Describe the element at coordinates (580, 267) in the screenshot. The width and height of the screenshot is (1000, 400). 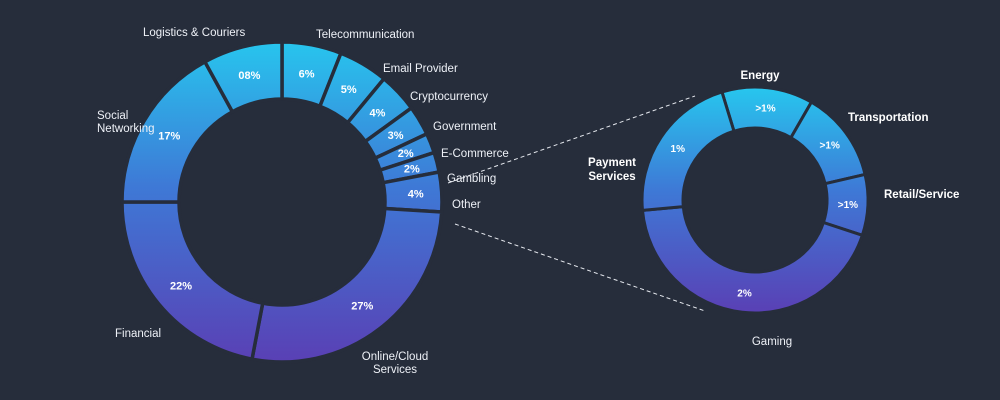
I see `connector-line-bottom` at that location.